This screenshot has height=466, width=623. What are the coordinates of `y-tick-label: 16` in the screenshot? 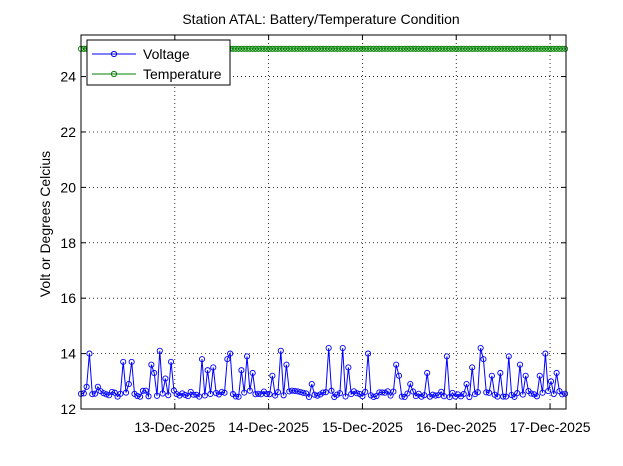 It's located at (68, 298).